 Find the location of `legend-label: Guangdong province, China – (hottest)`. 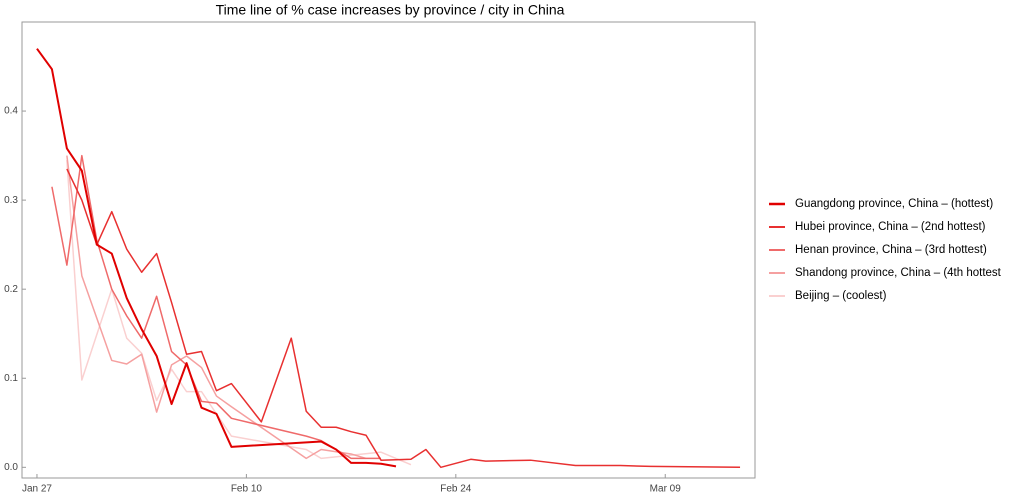

legend-label: Guangdong province, China – (hottest) is located at coordinates (894, 204).